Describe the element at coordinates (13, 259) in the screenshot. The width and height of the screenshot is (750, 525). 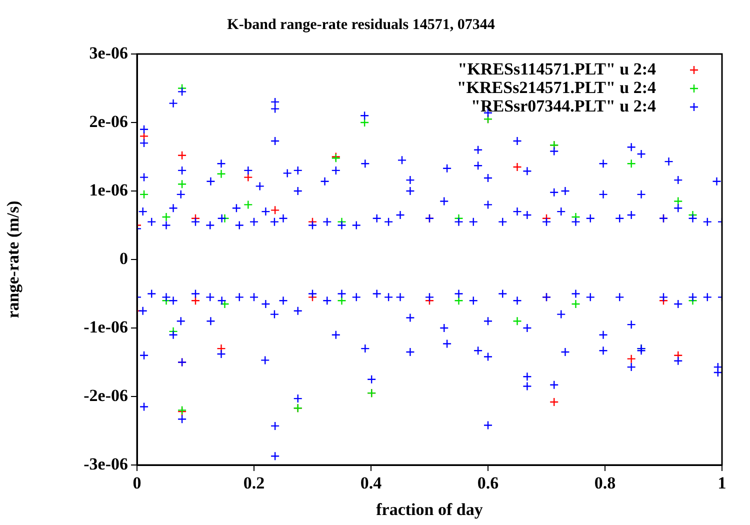
I see `y-axis-title: range-rate (m/s)` at that location.